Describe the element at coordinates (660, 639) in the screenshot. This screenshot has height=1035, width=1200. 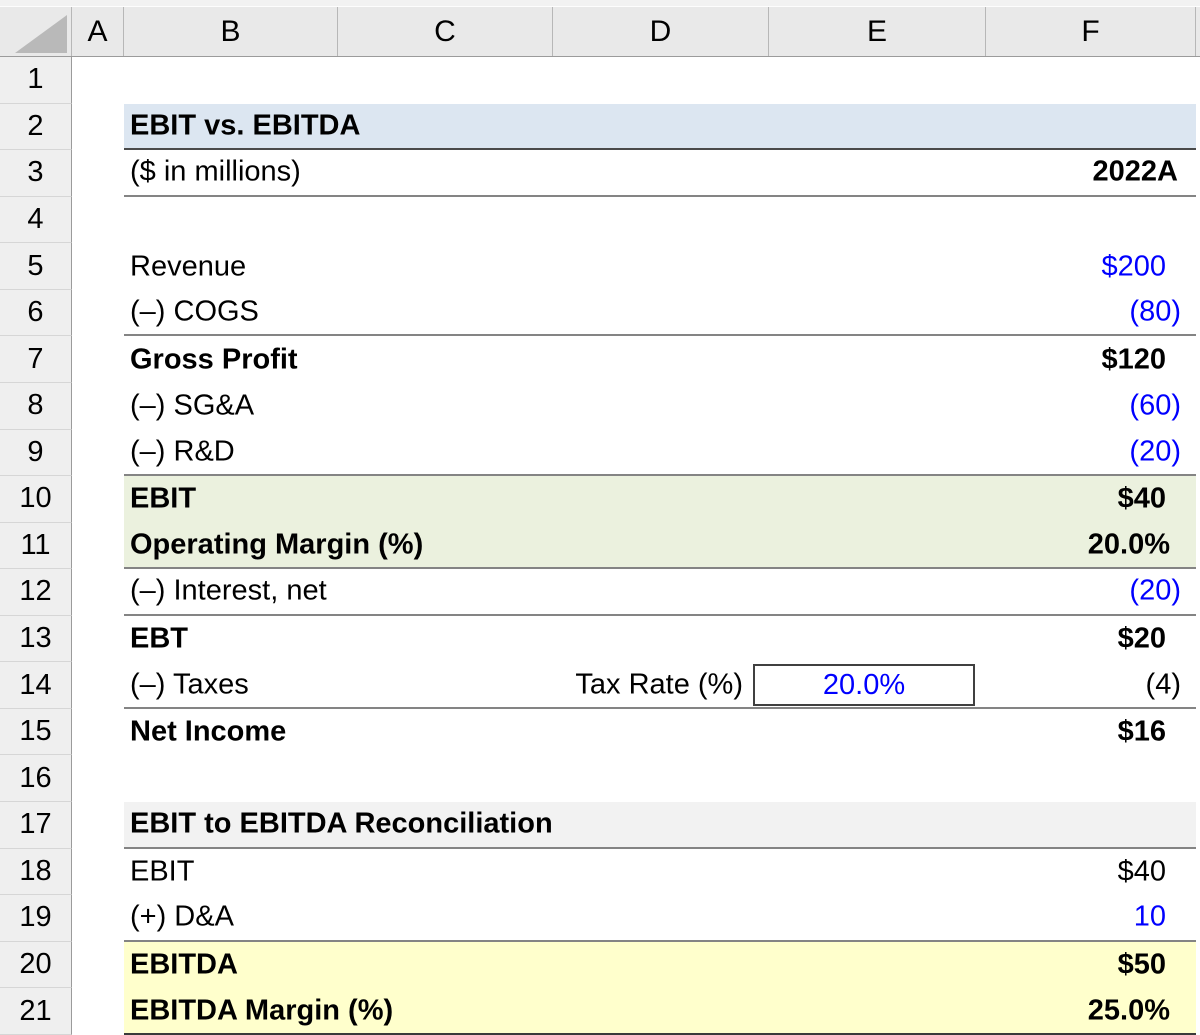
I see `cell-ebt: EBT $20` at that location.